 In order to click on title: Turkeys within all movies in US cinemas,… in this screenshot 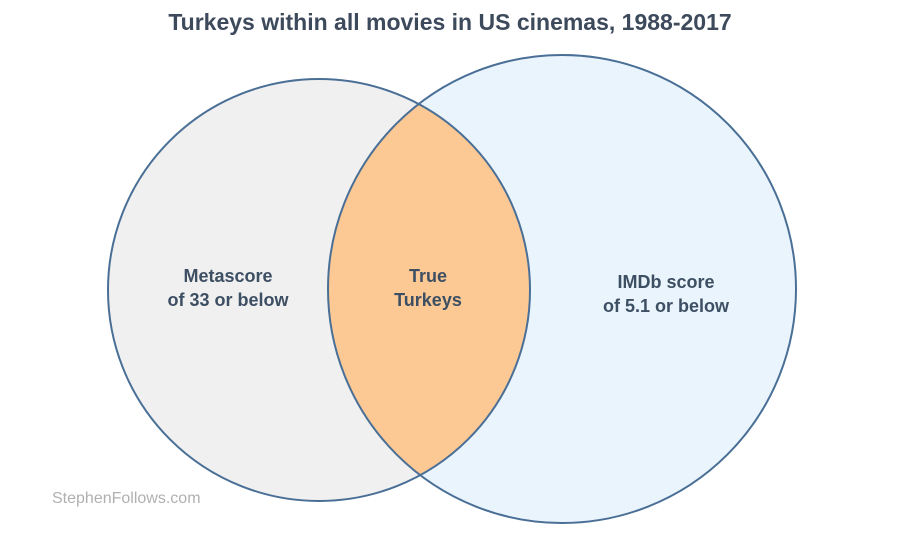, I will do `click(449, 22)`.